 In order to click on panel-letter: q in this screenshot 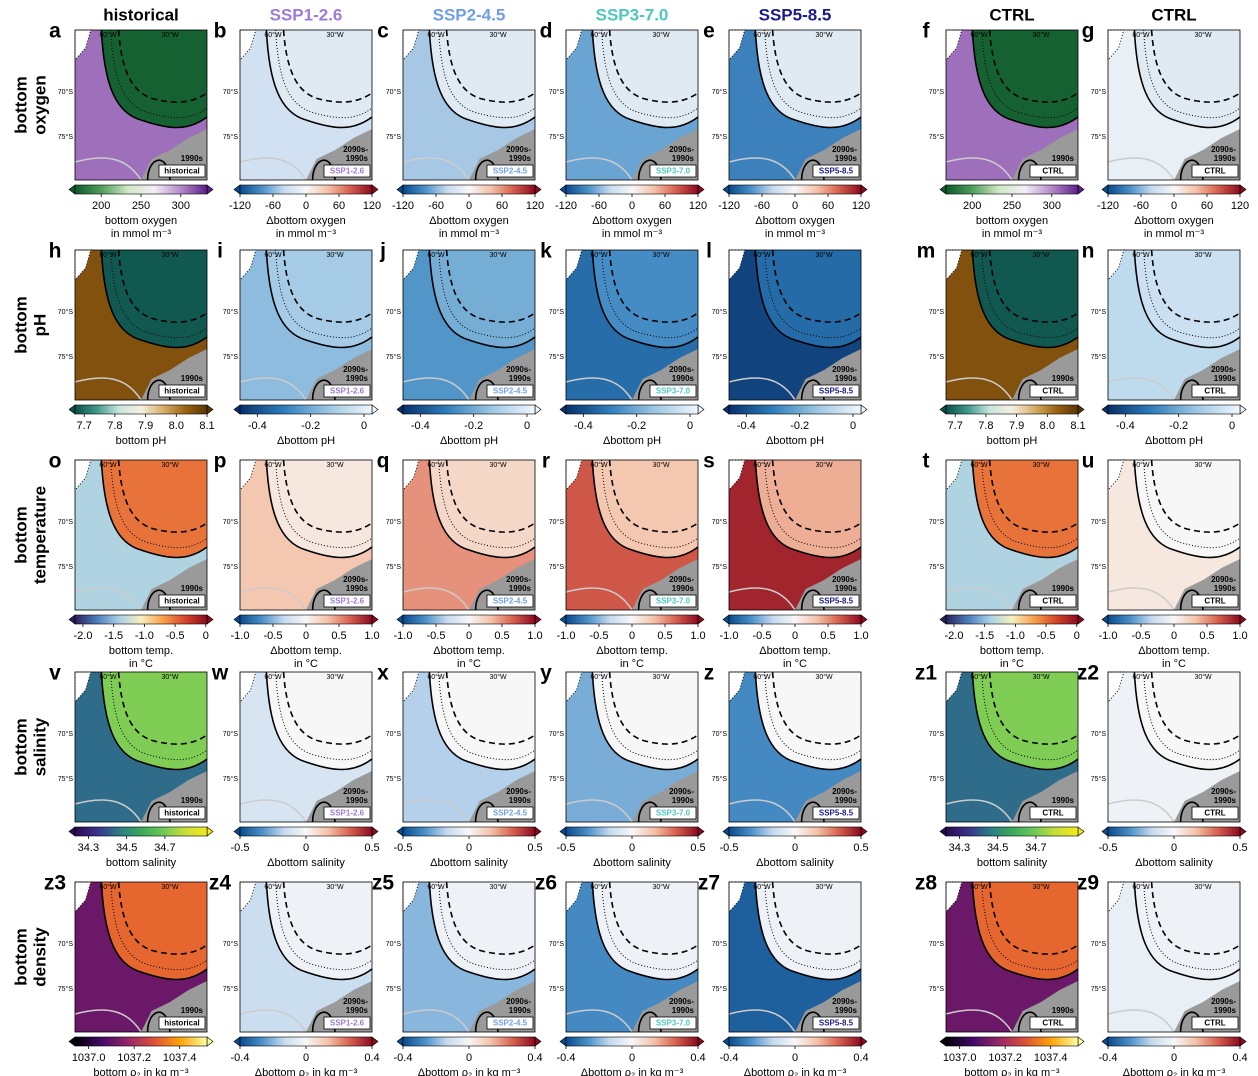, I will do `click(383, 461)`.